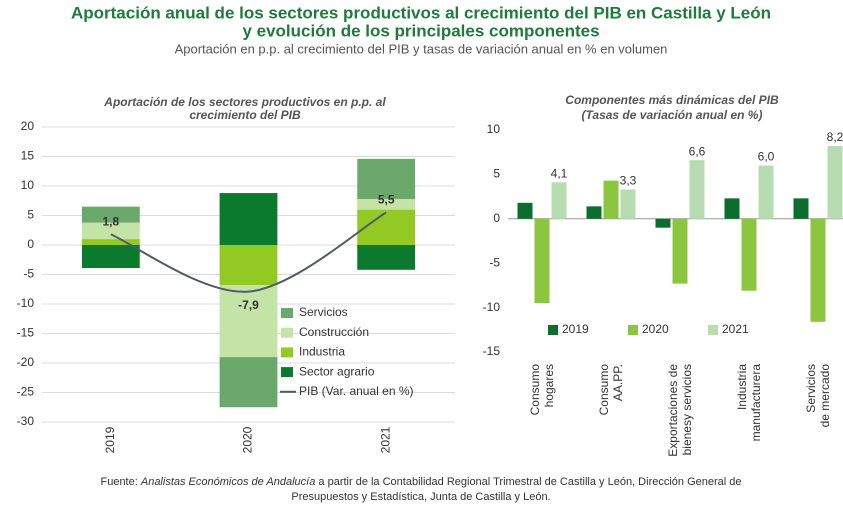  I want to click on value-label: 4,1, so click(559, 174).